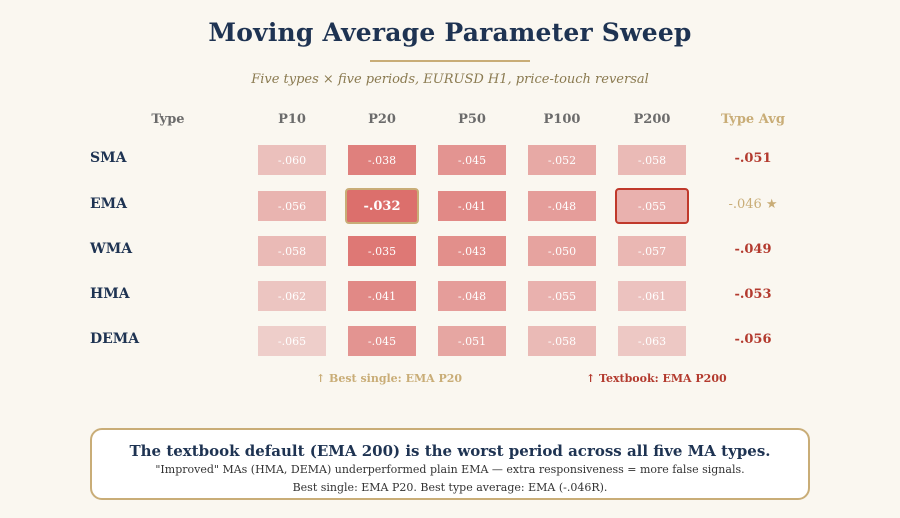 The width and height of the screenshot is (900, 518). I want to click on chart-title: Moving Average Parameter Sweep, so click(450, 32).